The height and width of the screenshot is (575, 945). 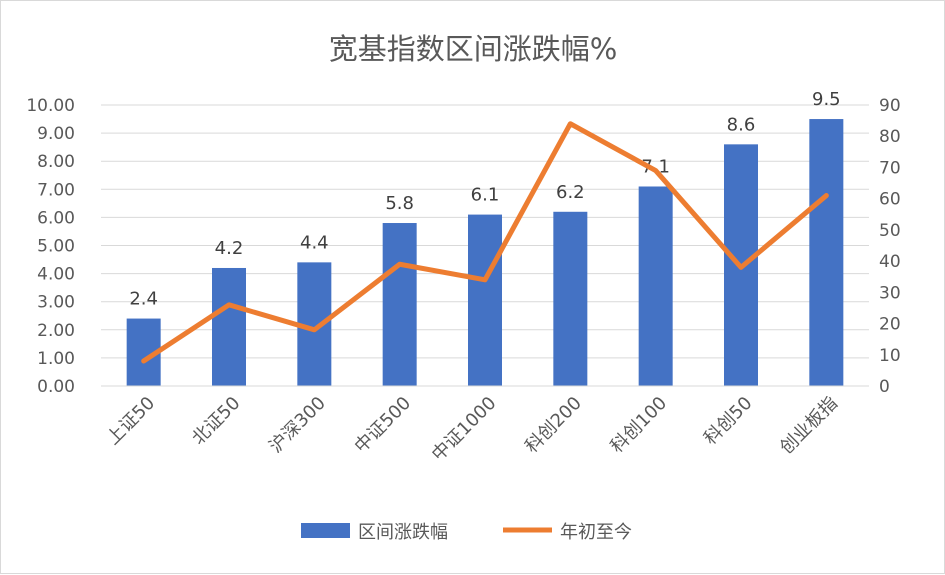 What do you see at coordinates (56, 331) in the screenshot?
I see `y-left-tick-label: 2.00` at bounding box center [56, 331].